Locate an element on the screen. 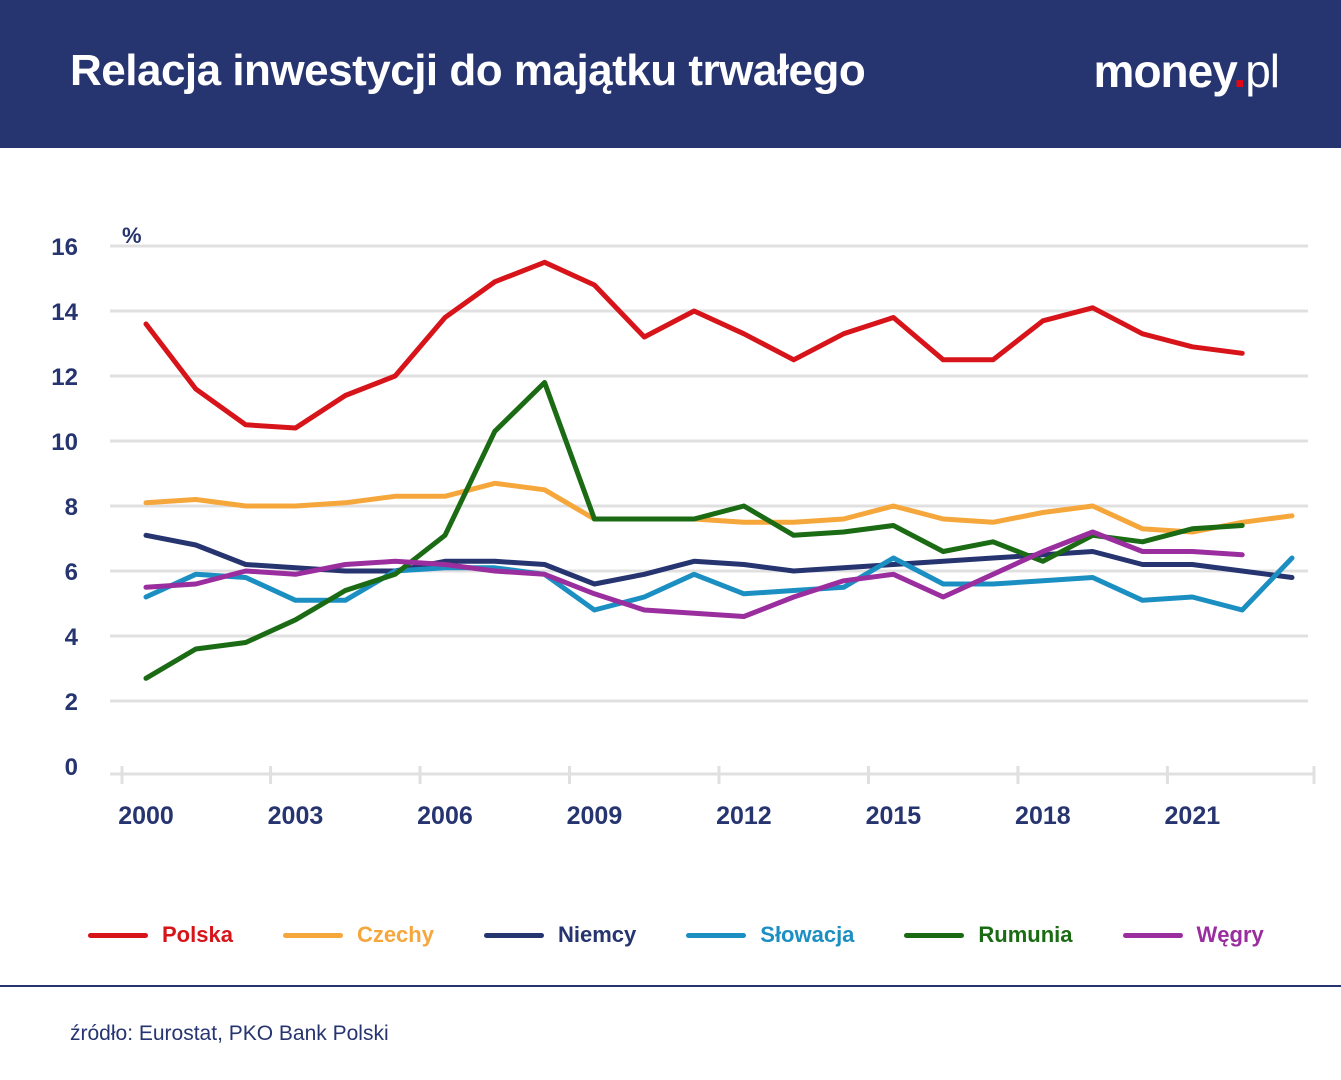  series-line-czechy is located at coordinates (719, 507).